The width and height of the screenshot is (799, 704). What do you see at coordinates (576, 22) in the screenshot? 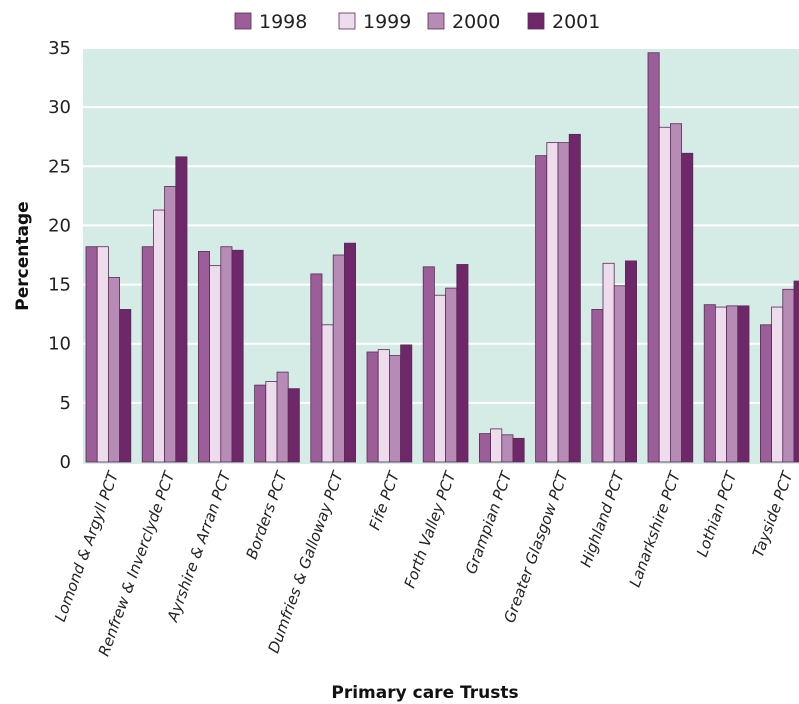
I see `legend-label: 2001` at bounding box center [576, 22].